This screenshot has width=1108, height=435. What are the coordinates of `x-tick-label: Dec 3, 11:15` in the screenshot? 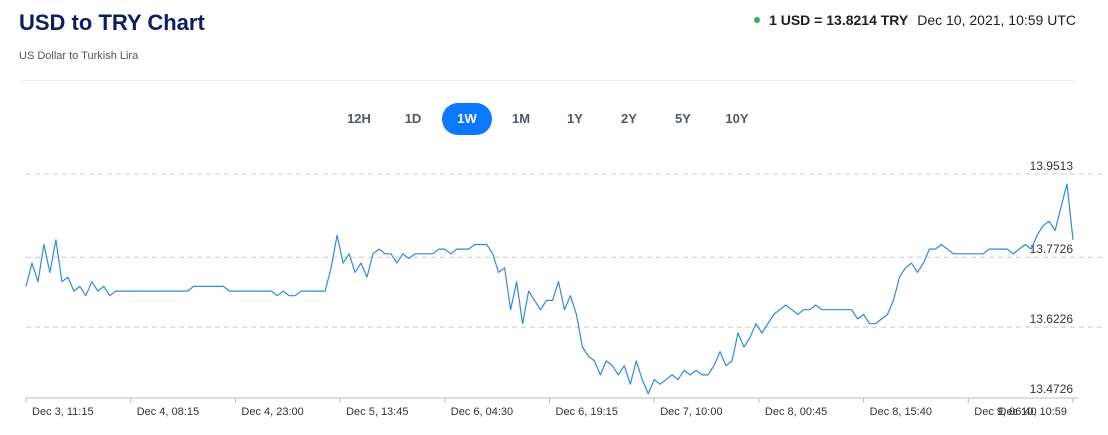 It's located at (63, 412).